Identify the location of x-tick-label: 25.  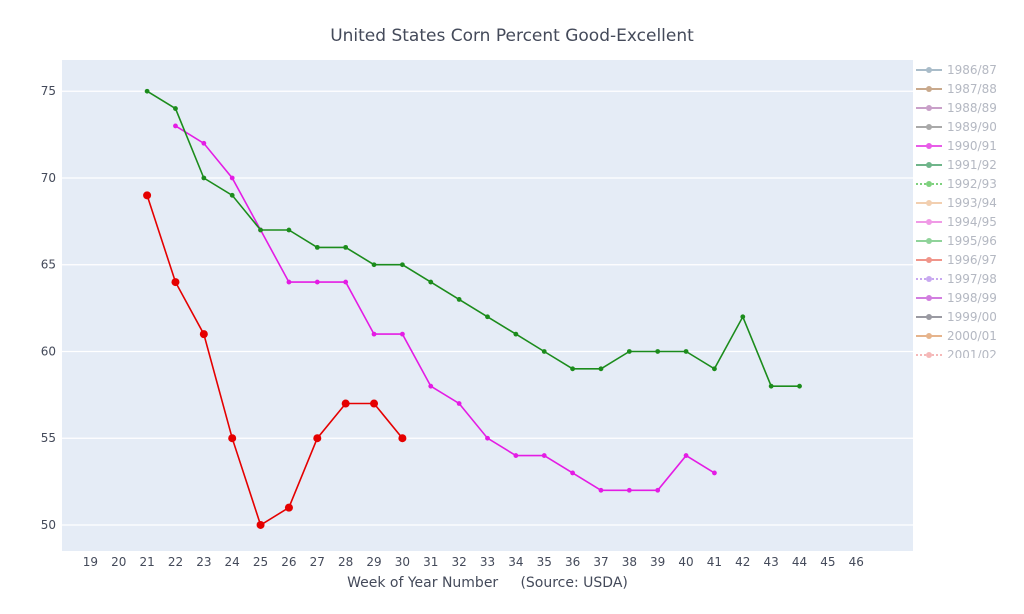
(260, 562).